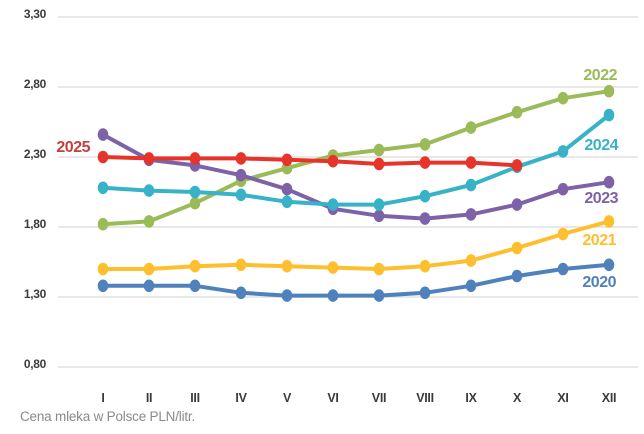  I want to click on y-axis-tick-label: 2,30, so click(35, 154).